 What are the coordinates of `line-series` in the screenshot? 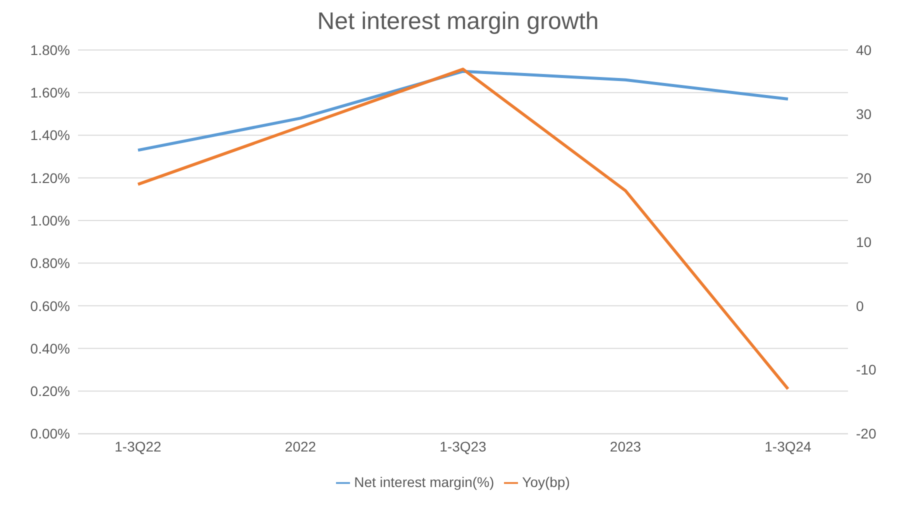 It's located at (463, 111).